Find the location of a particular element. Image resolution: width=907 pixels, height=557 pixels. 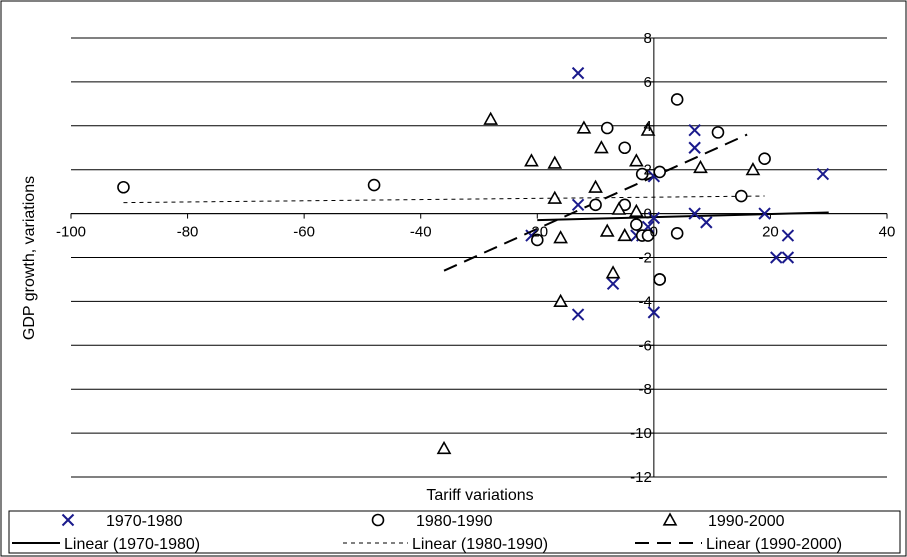

y-tick-label: -6 is located at coordinates (645, 345).